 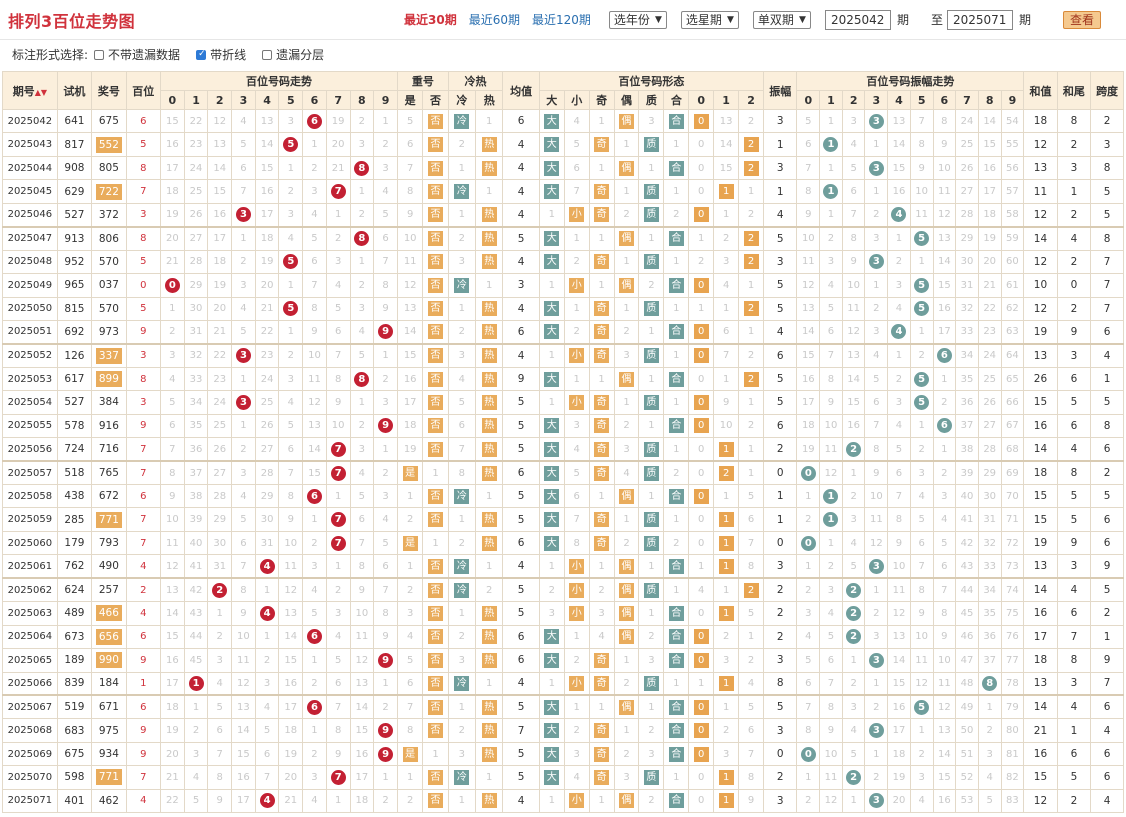 What do you see at coordinates (267, 121) in the screenshot?
I see `trend-cell: 13` at bounding box center [267, 121].